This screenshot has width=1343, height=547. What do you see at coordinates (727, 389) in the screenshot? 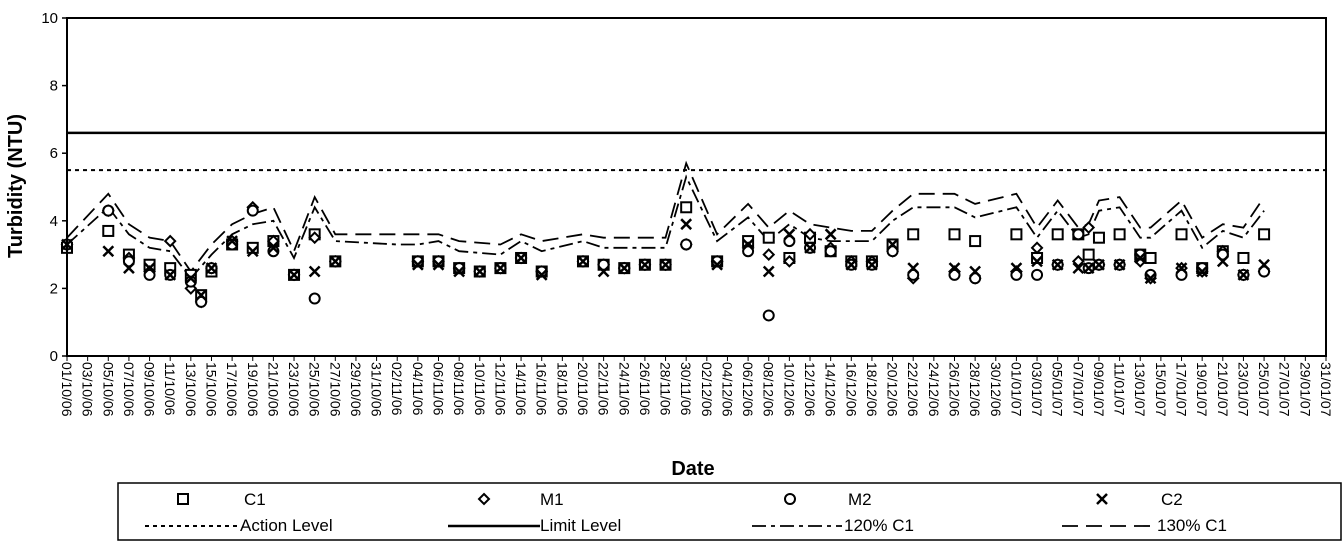
I see `x-tick-label: 04/12/06` at bounding box center [727, 389].